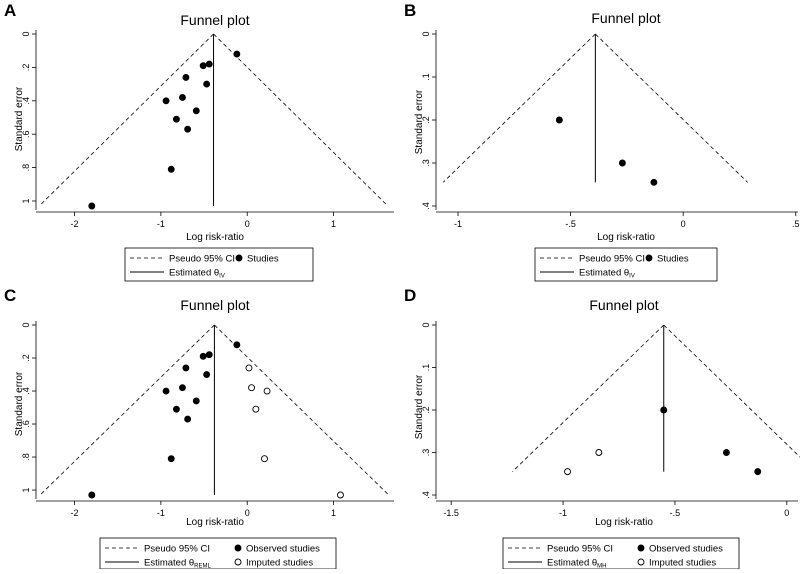 The image size is (800, 574). What do you see at coordinates (410, 295) in the screenshot?
I see `panel-letter: D` at bounding box center [410, 295].